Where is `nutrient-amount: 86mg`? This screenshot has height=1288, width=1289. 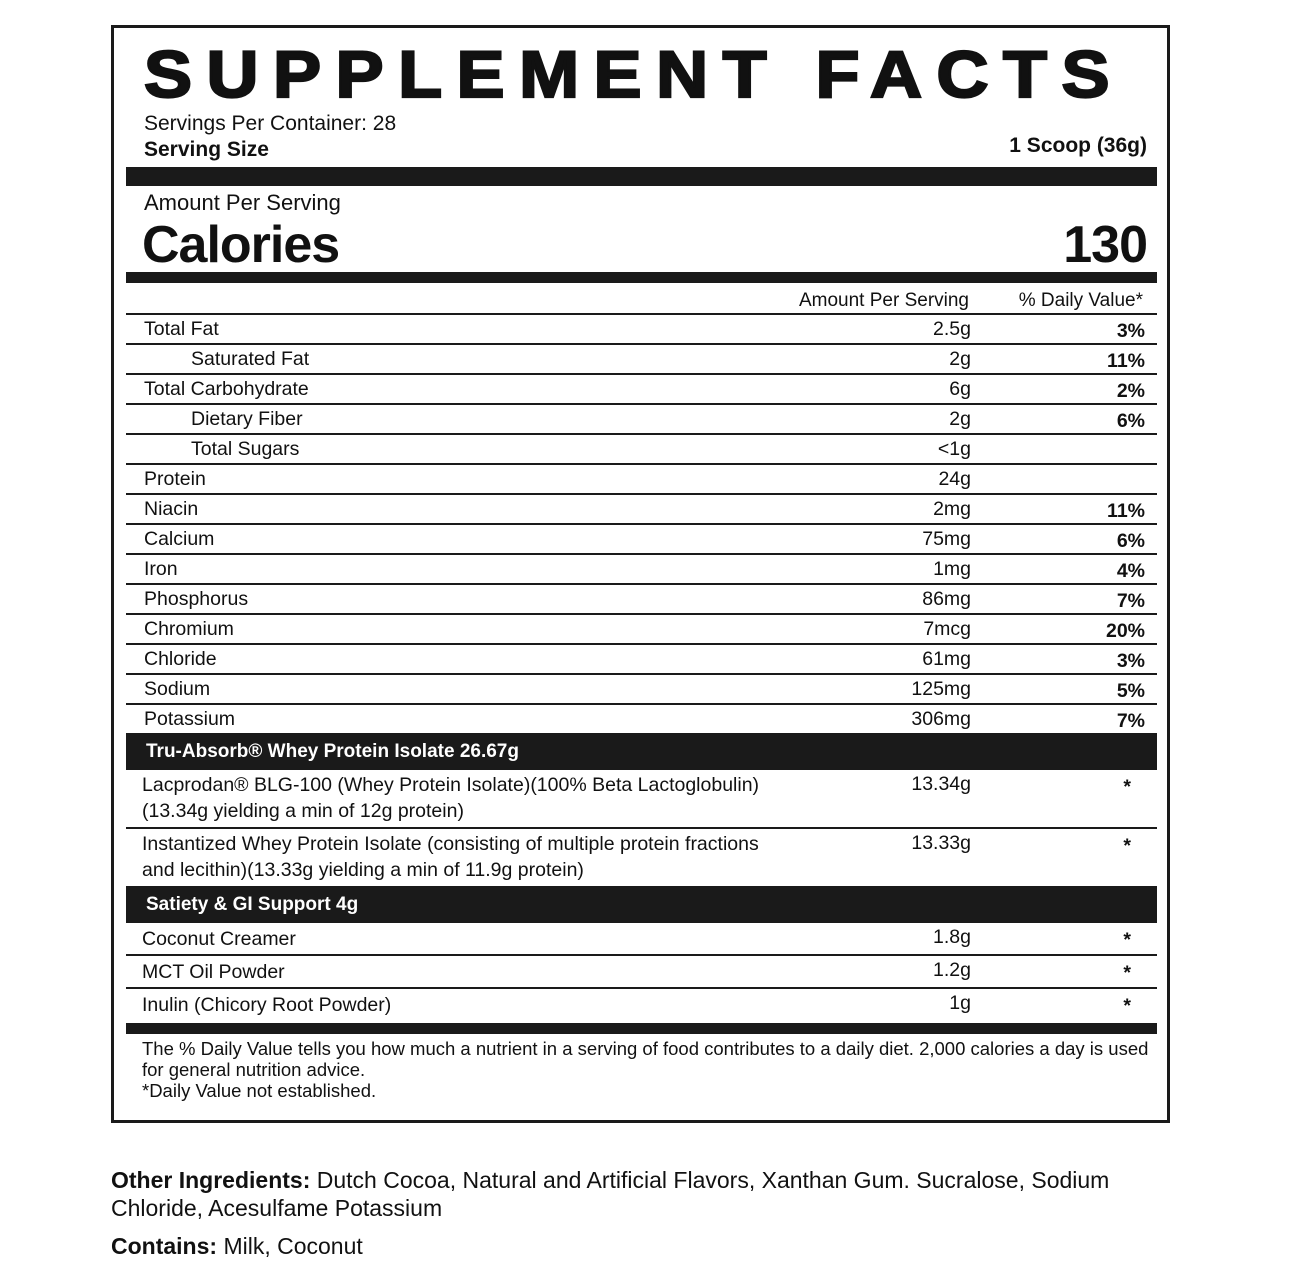
nutrient-amount: 86mg is located at coordinates (946, 599).